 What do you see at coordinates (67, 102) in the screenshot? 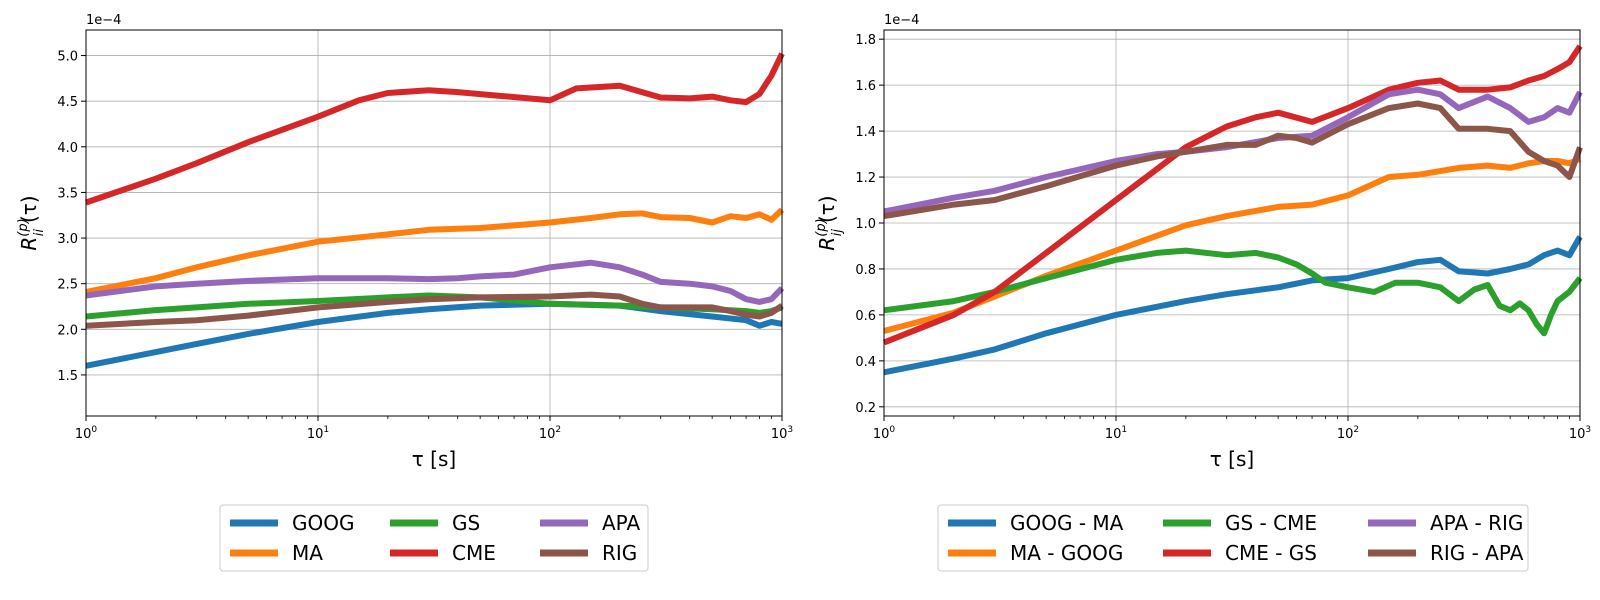
I see `y-tick-label: 4.5` at bounding box center [67, 102].